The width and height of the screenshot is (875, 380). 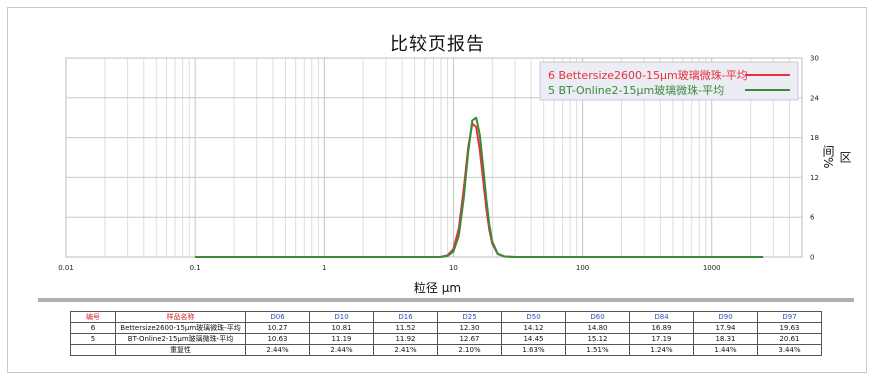 What do you see at coordinates (341, 328) in the screenshot?
I see `table-cell: 10.81` at bounding box center [341, 328].